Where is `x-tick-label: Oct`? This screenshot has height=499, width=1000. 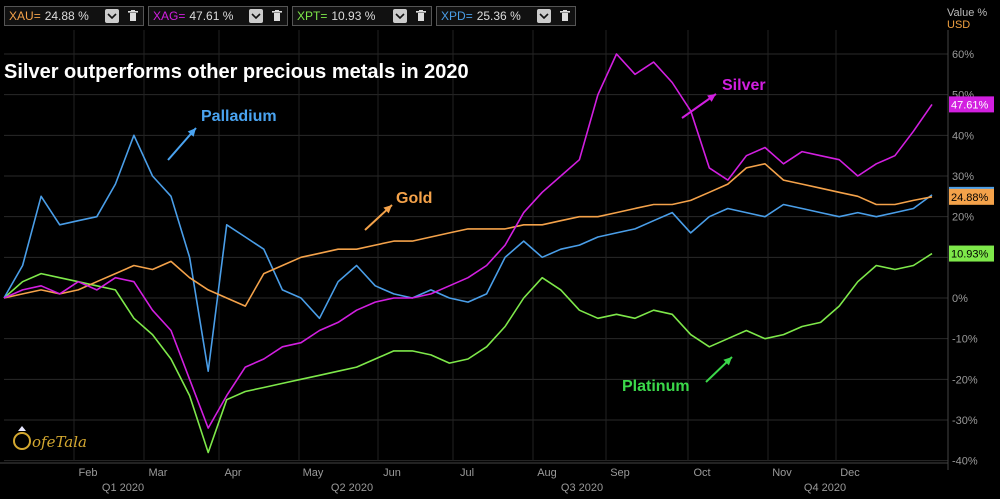
x-tick-label: Oct is located at coordinates (701, 473).